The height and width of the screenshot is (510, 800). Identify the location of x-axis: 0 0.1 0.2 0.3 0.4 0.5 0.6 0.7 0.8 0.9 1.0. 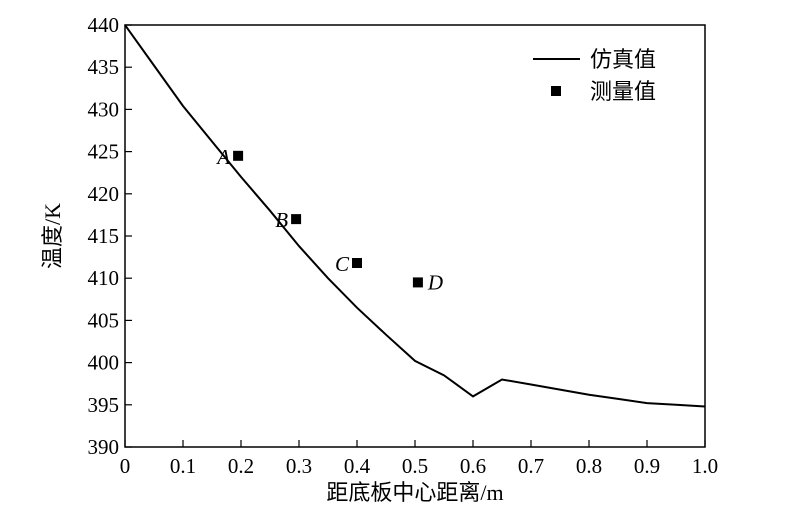
(419, 459).